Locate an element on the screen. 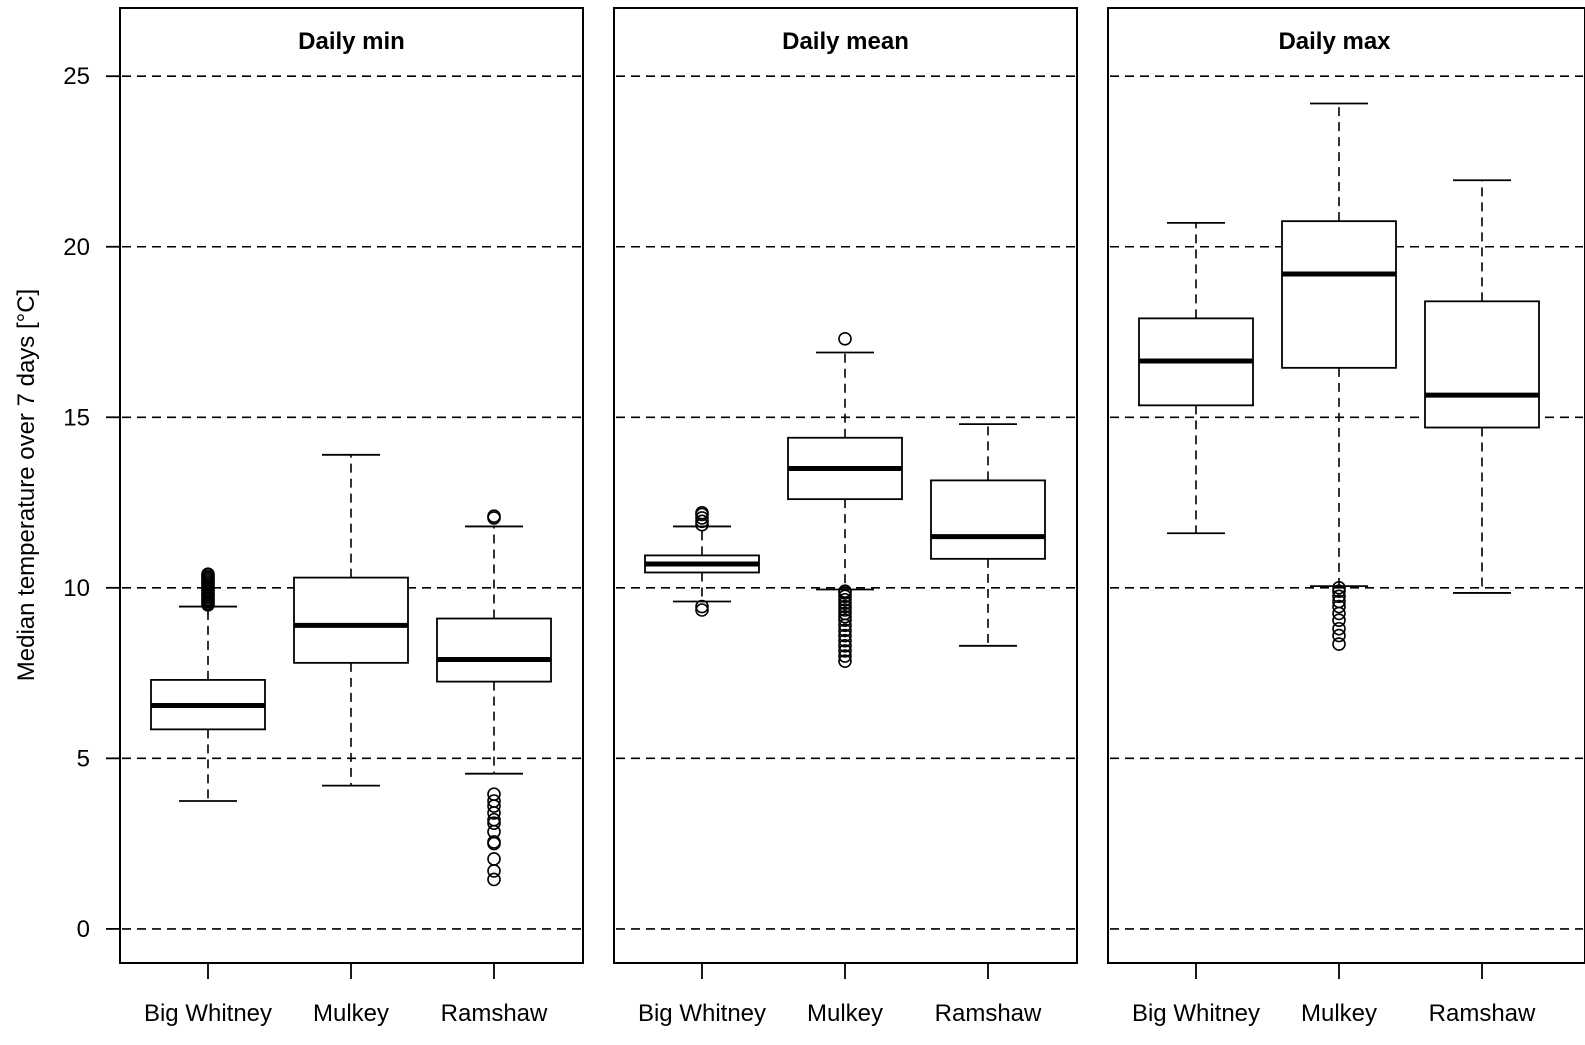 The width and height of the screenshot is (1585, 1045). y-tick-label: 25 is located at coordinates (76, 76).